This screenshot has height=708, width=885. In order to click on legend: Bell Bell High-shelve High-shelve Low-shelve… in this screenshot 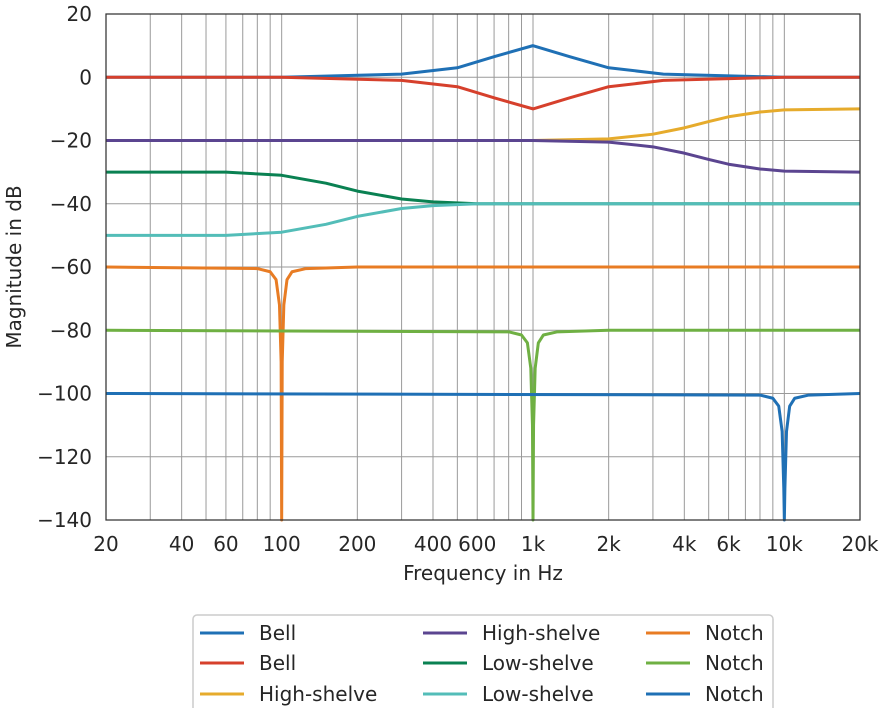, I will do `click(483, 661)`.